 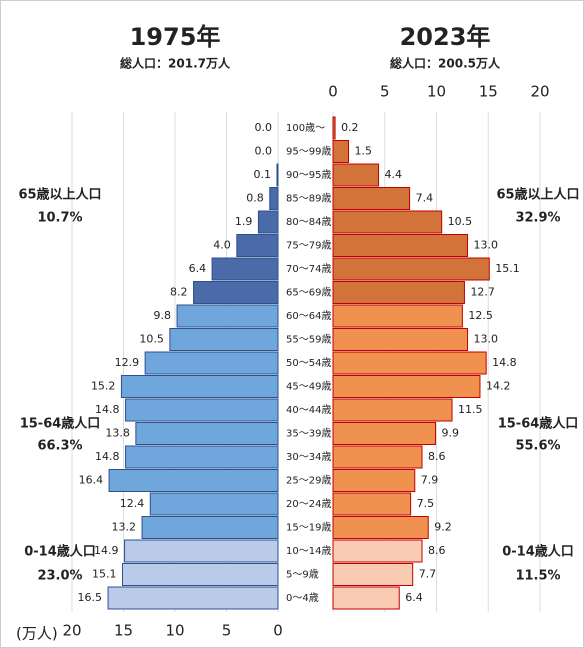 I want to click on unit-label: (万人), so click(x=37, y=634).